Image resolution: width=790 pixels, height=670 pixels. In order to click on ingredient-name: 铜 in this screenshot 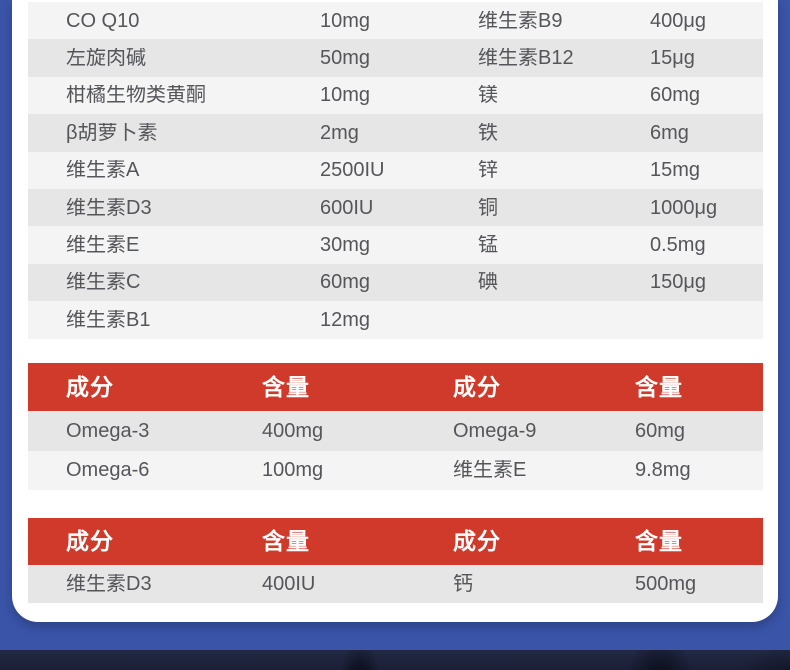, I will do `click(488, 207)`.